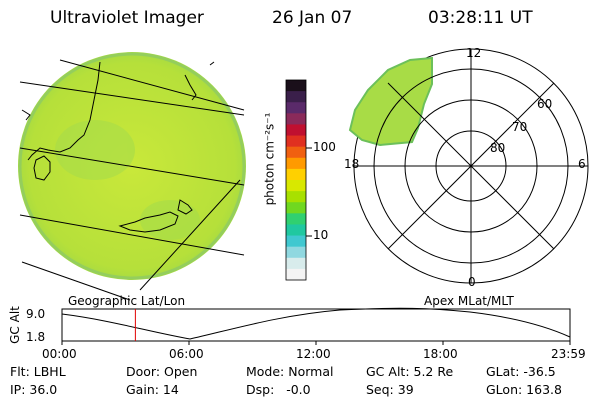 This screenshot has height=400, width=600. I want to click on altitude-curve, so click(316, 323).